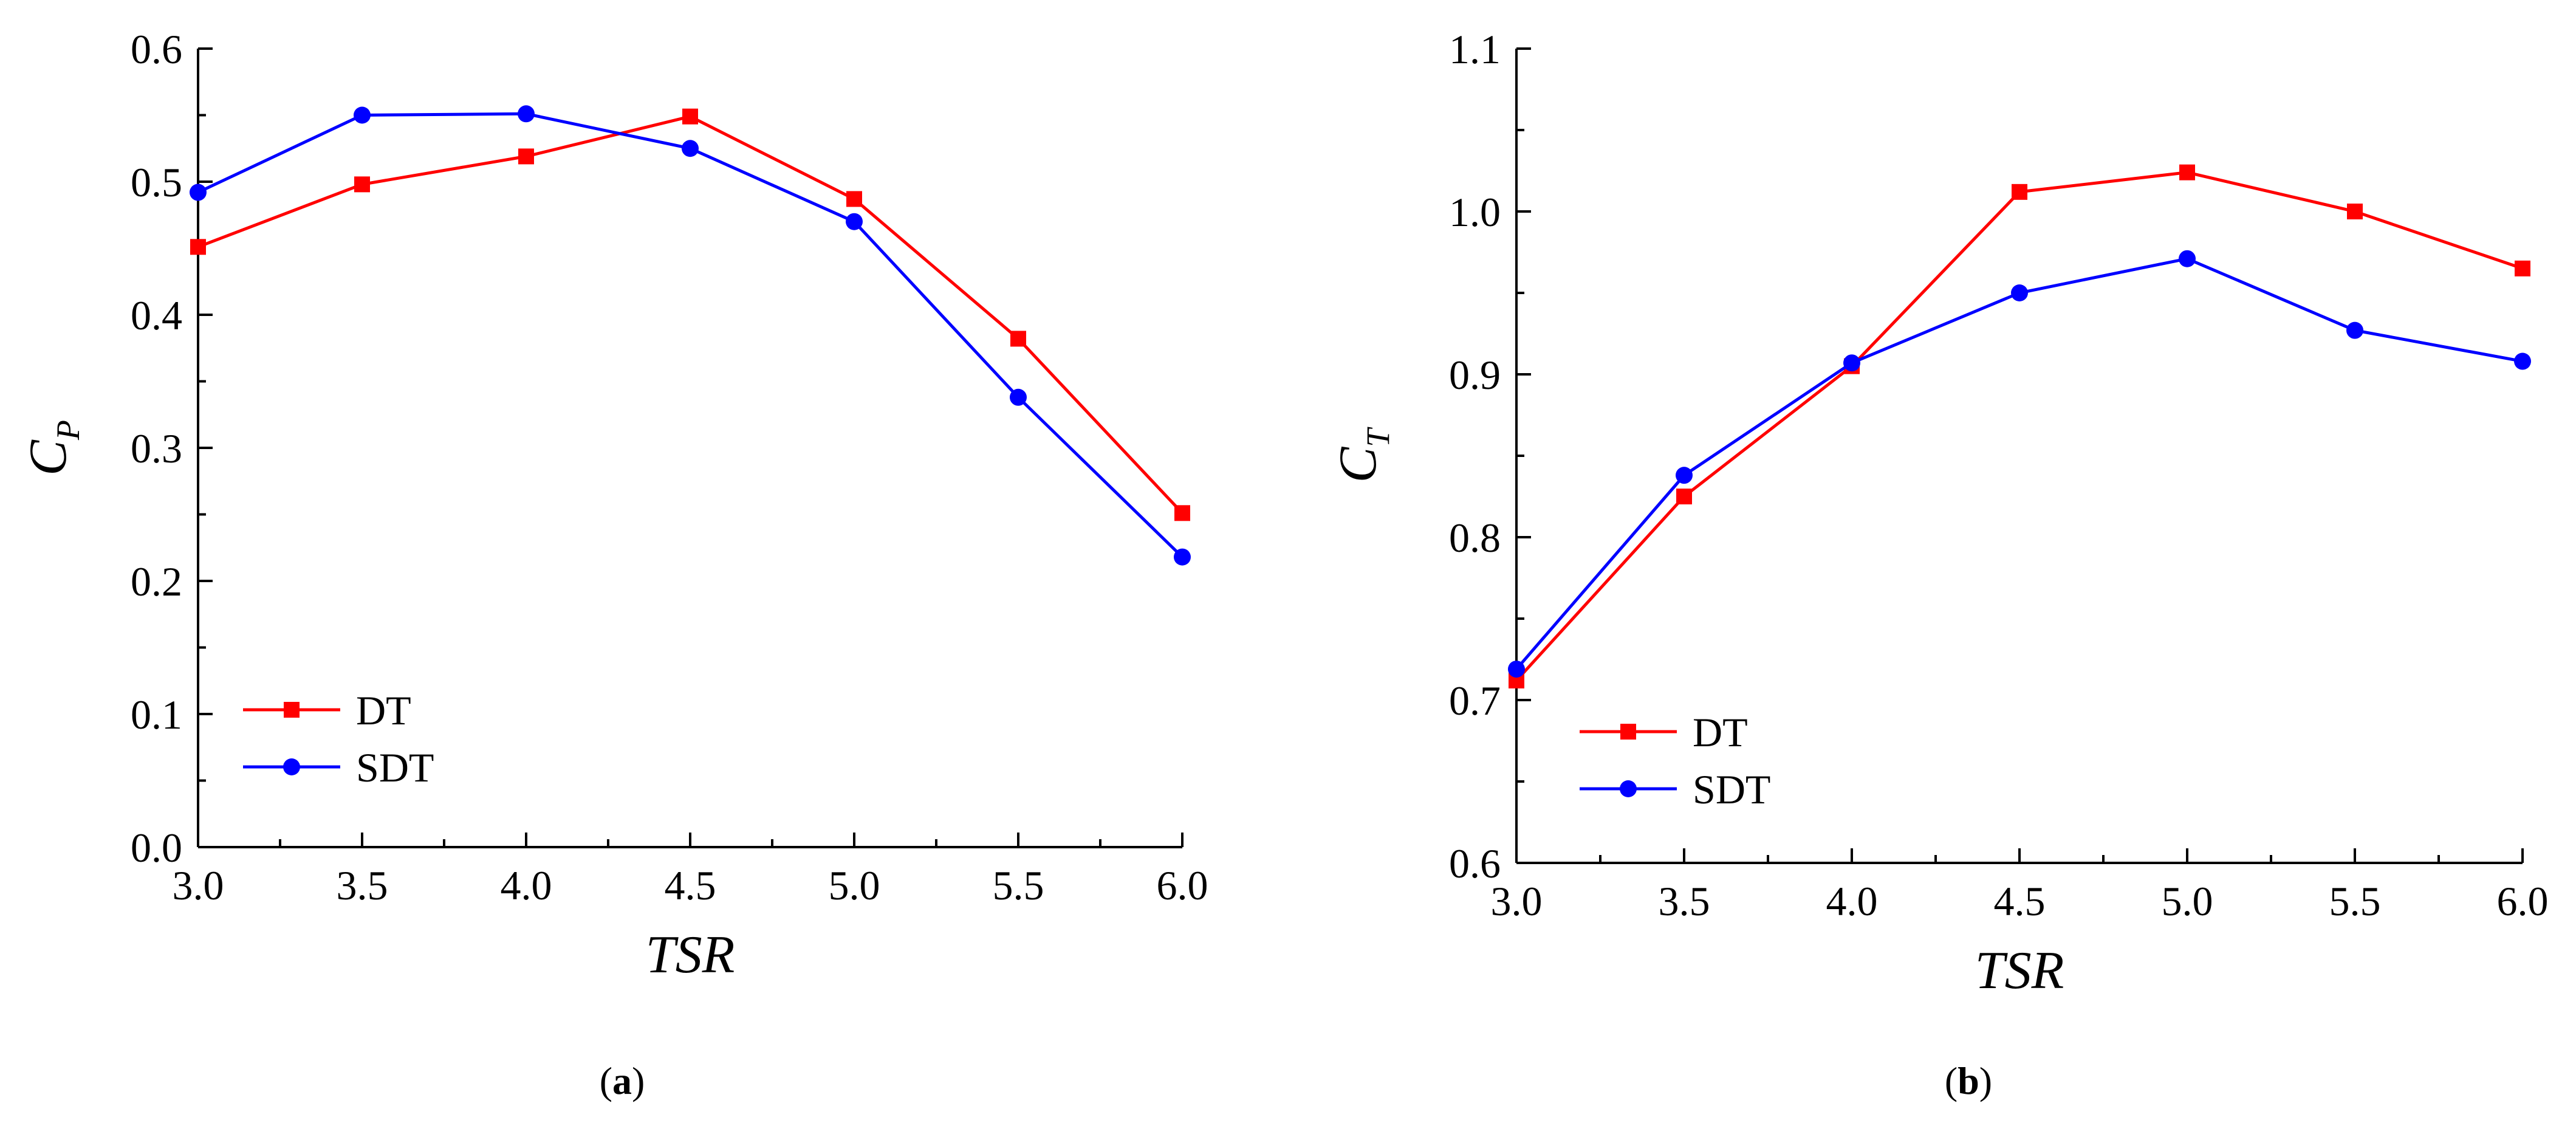  I want to click on y-tick-label: 1.1, so click(1475, 49).